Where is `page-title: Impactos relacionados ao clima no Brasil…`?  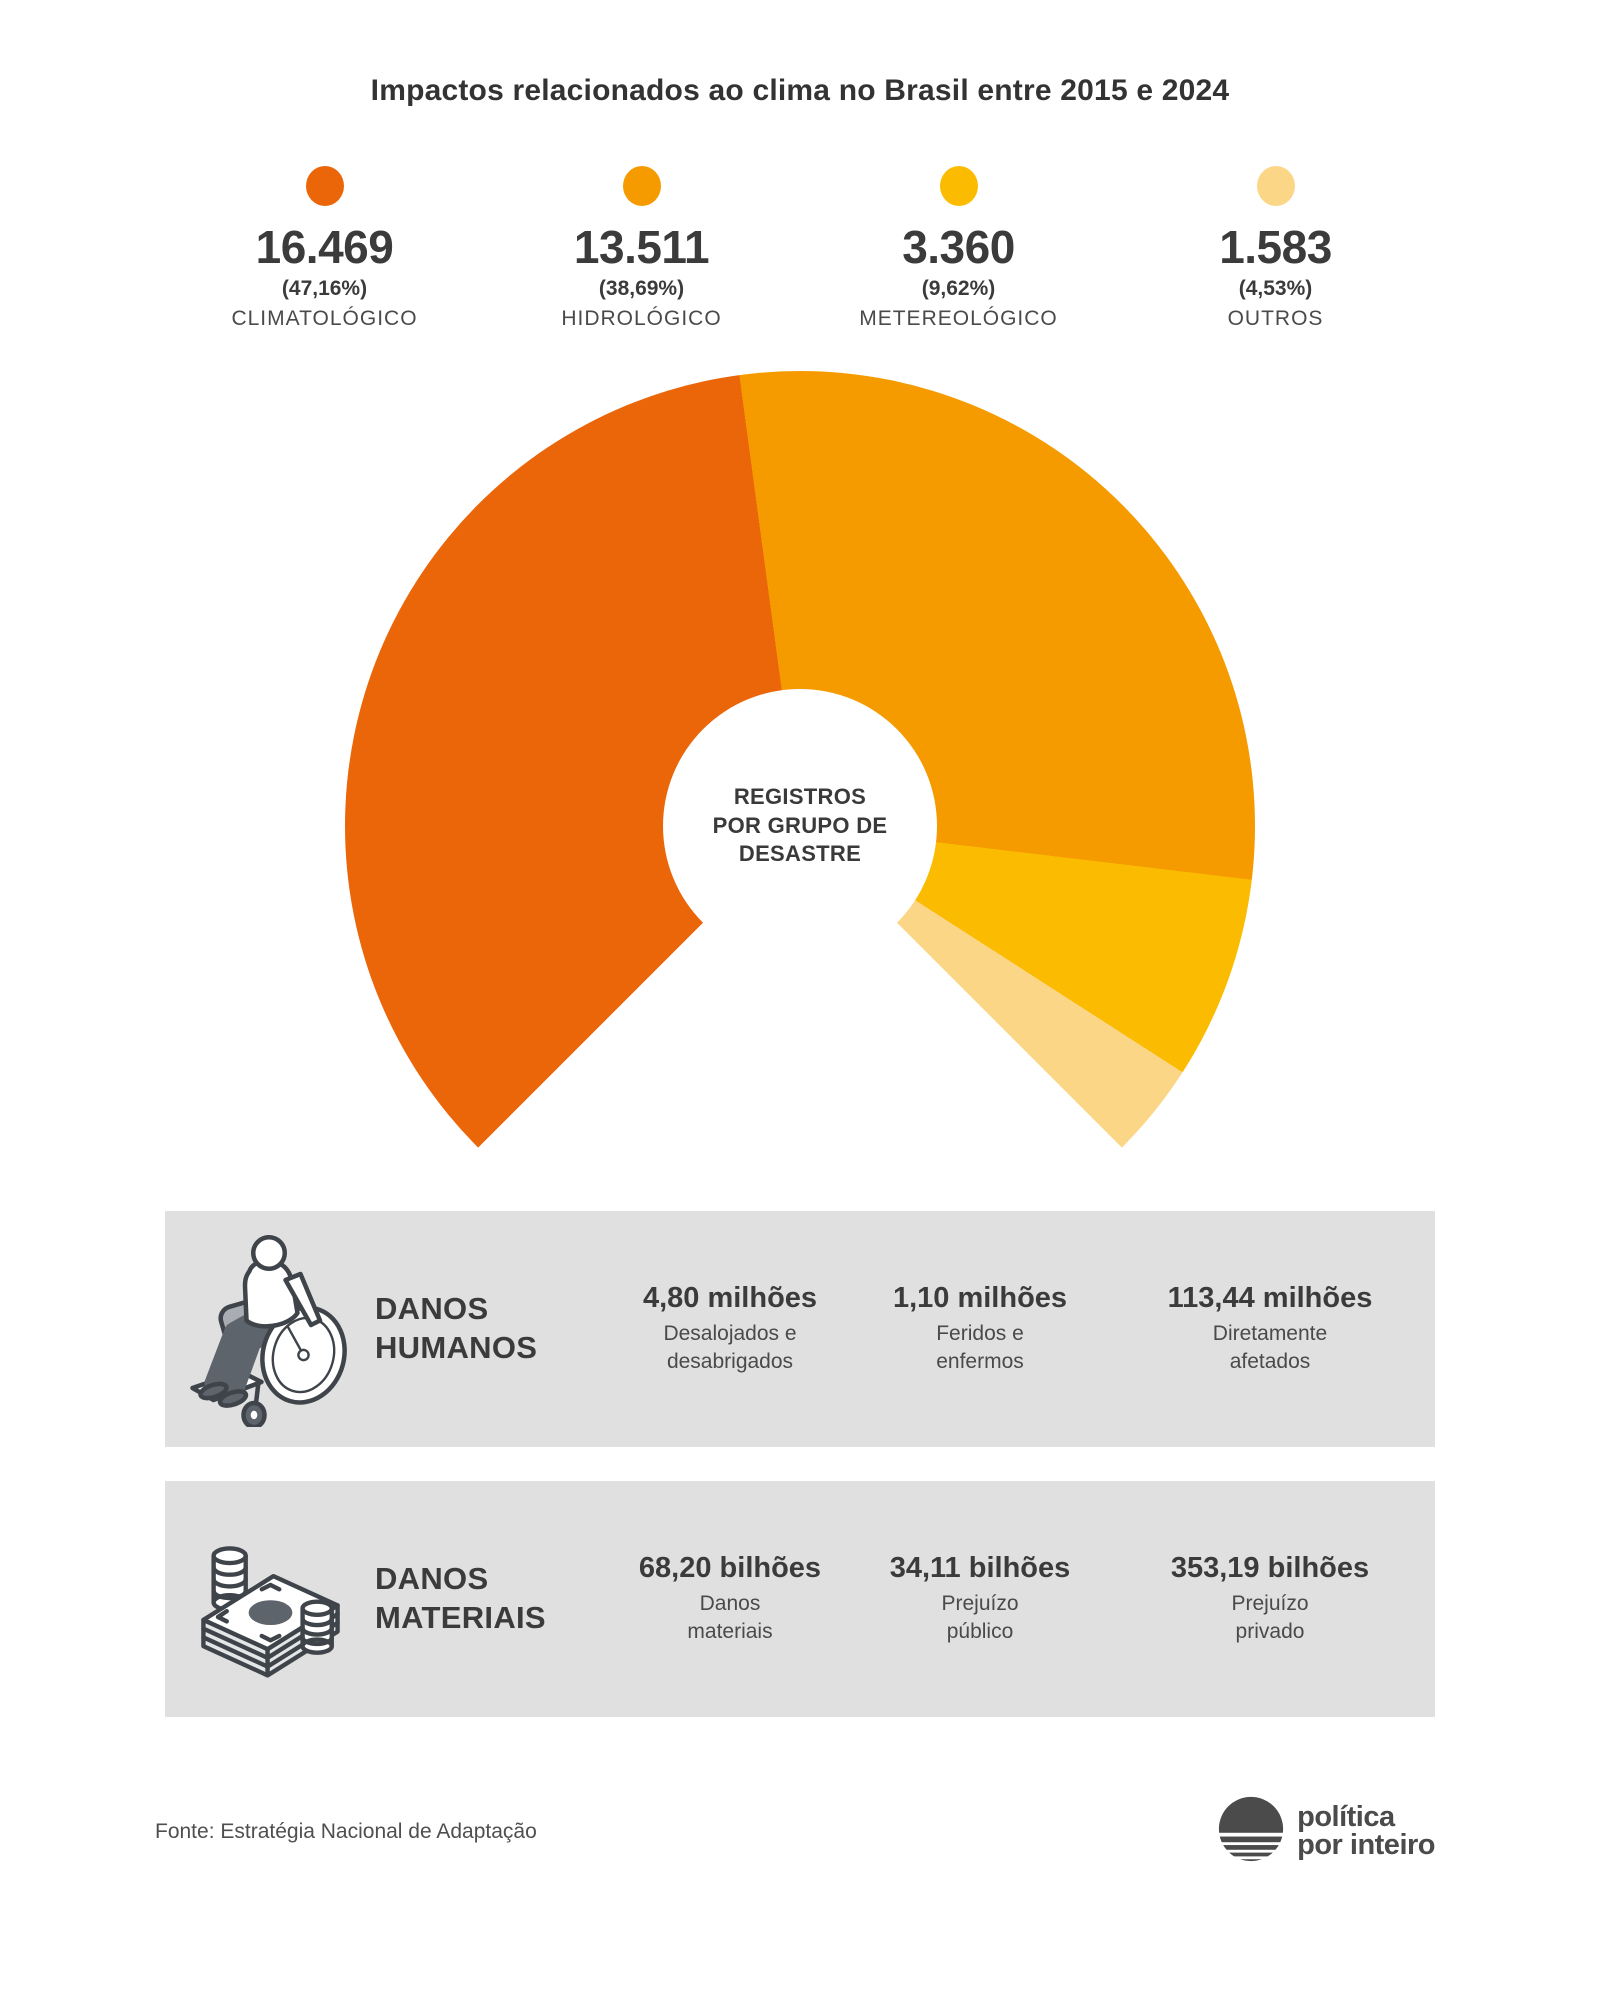
page-title: Impactos relacionados ao clima no Brasil… is located at coordinates (800, 90).